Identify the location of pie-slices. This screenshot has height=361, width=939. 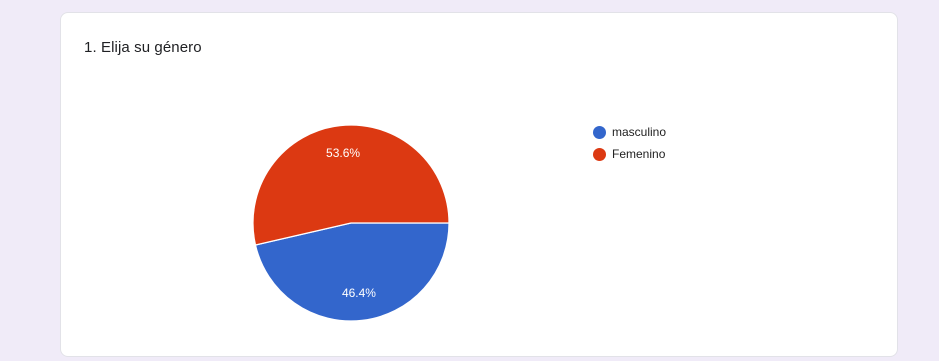
(351, 223).